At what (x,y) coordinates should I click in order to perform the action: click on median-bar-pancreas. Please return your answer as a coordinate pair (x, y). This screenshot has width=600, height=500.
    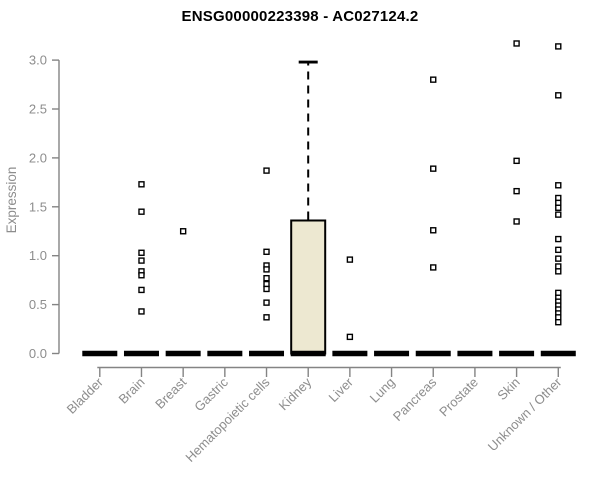
    Looking at the image, I should click on (433, 353).